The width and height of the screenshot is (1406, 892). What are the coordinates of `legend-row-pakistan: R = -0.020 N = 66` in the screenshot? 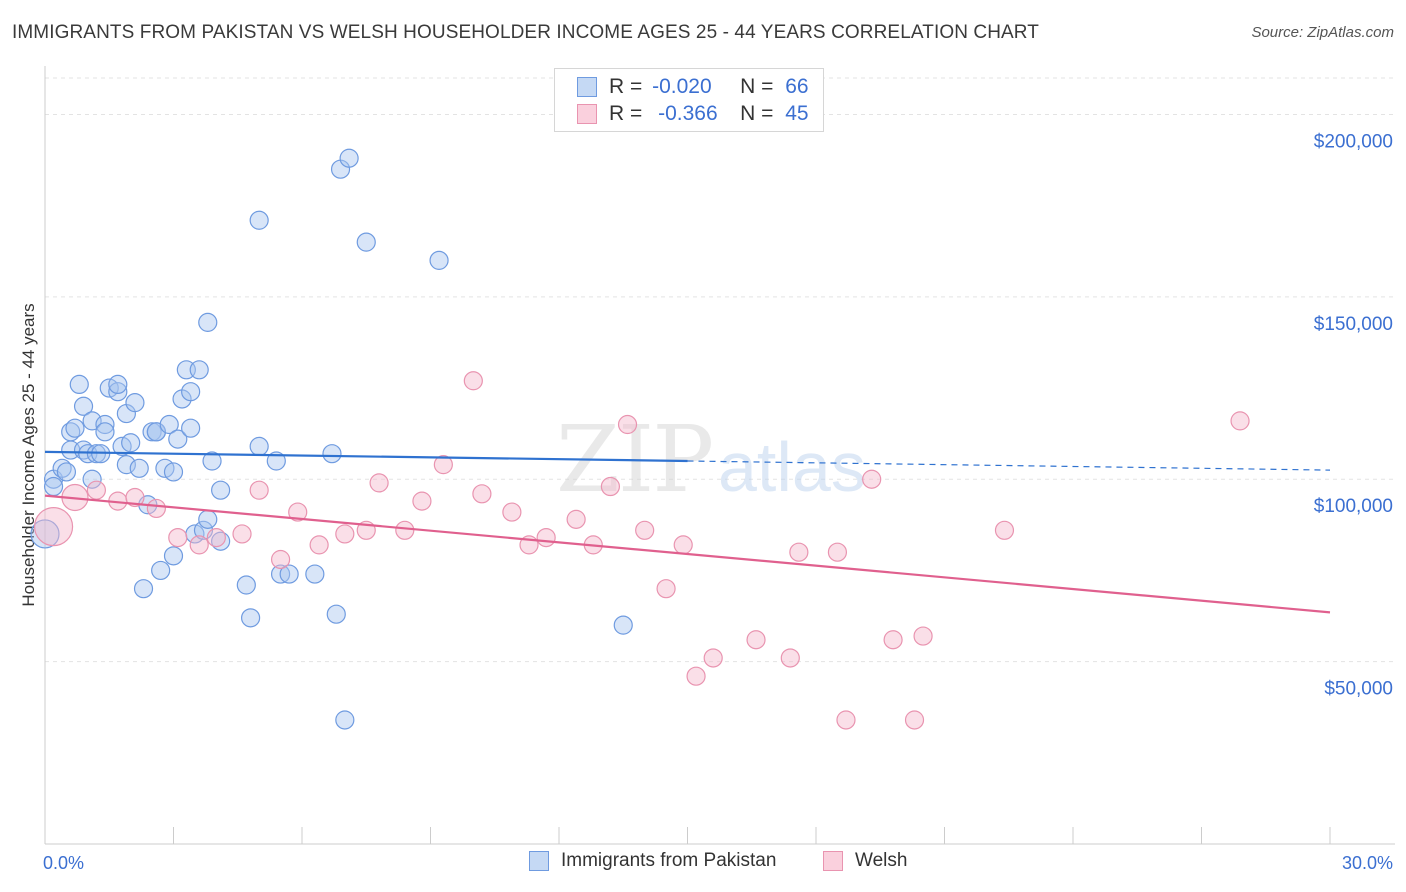 It's located at (693, 87).